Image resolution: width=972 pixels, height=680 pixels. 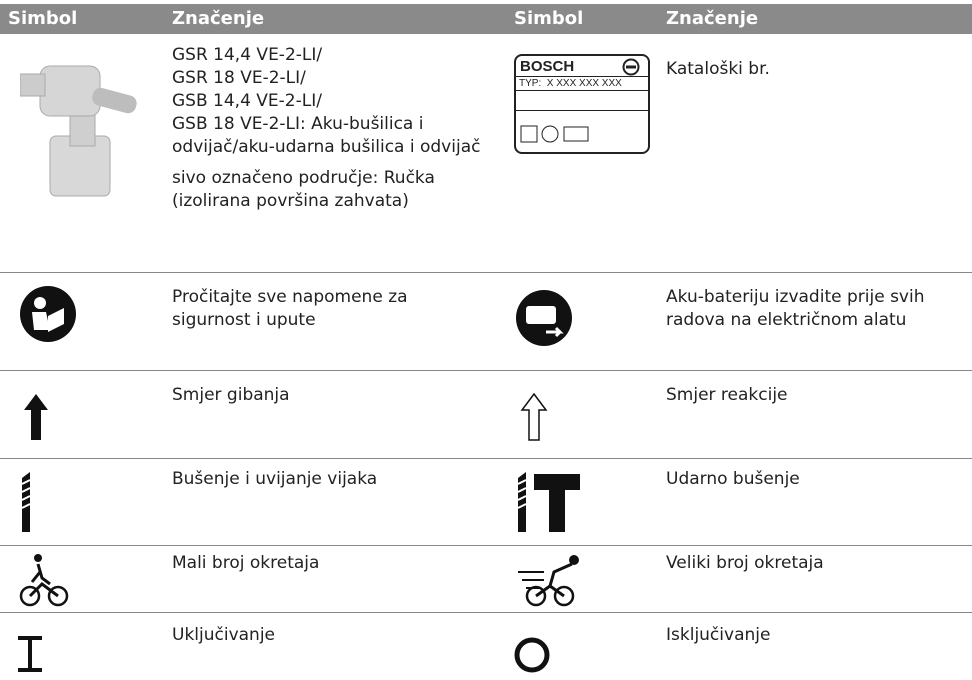 What do you see at coordinates (727, 395) in the screenshot?
I see `meaning: Smjer reakcije` at bounding box center [727, 395].